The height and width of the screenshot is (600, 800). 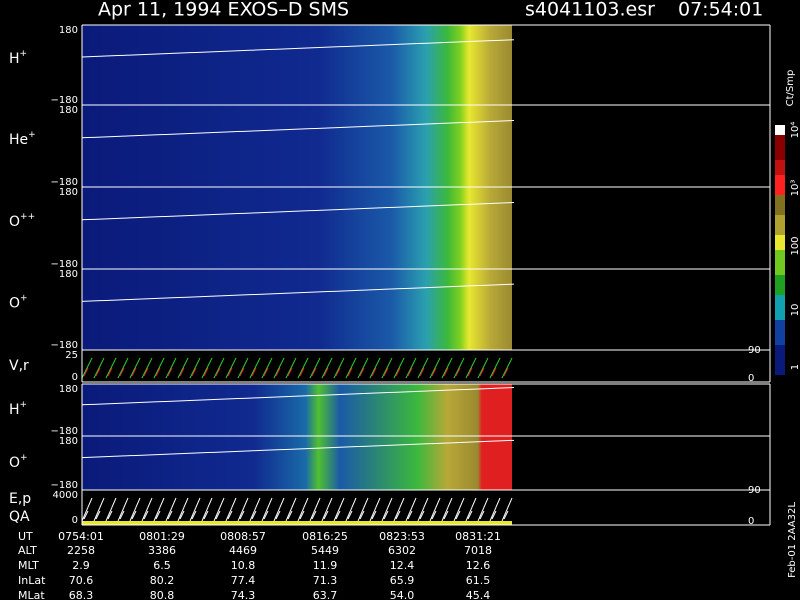 What do you see at coordinates (243, 594) in the screenshot?
I see `footer-value: 74.3` at bounding box center [243, 594].